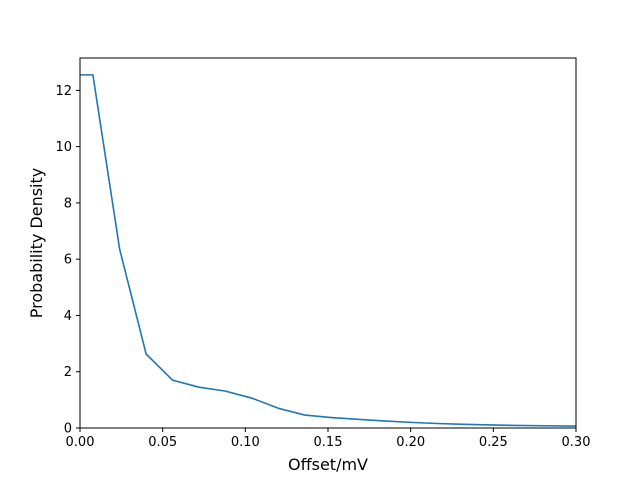  What do you see at coordinates (328, 442) in the screenshot?
I see `x-tick-label: 0.15` at bounding box center [328, 442].